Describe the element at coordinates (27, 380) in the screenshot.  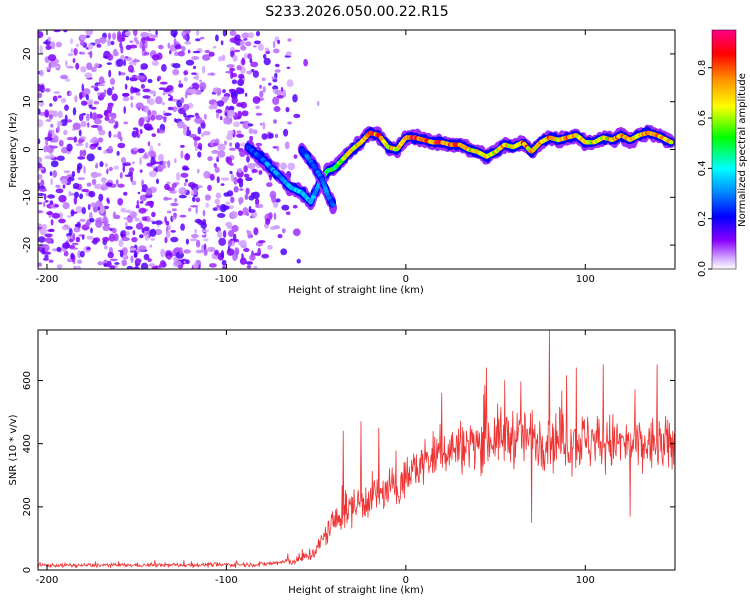
I see `y-tick-label: 600` at that location.